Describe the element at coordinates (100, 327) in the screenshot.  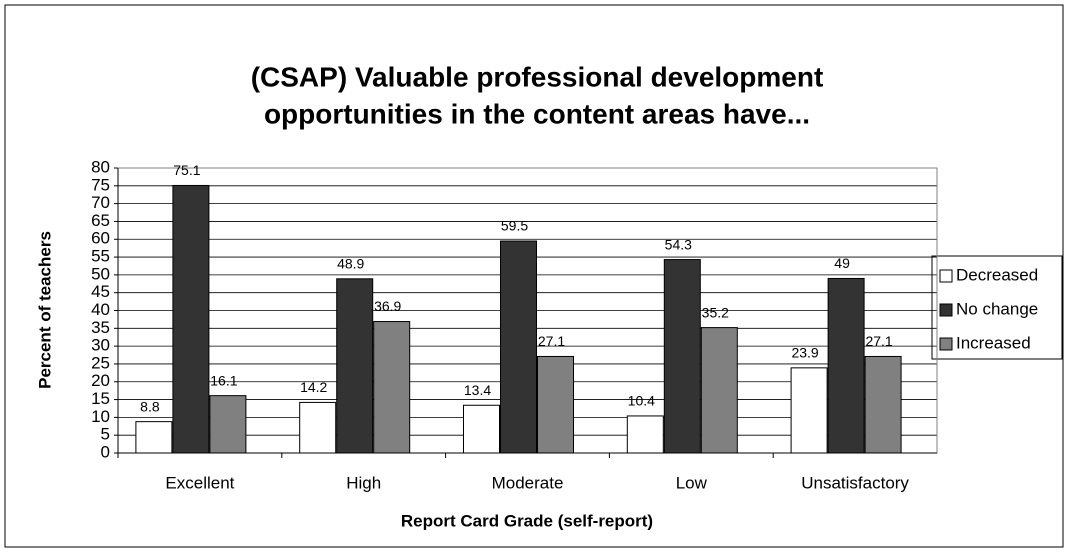
I see `y-tick-label: 35` at that location.